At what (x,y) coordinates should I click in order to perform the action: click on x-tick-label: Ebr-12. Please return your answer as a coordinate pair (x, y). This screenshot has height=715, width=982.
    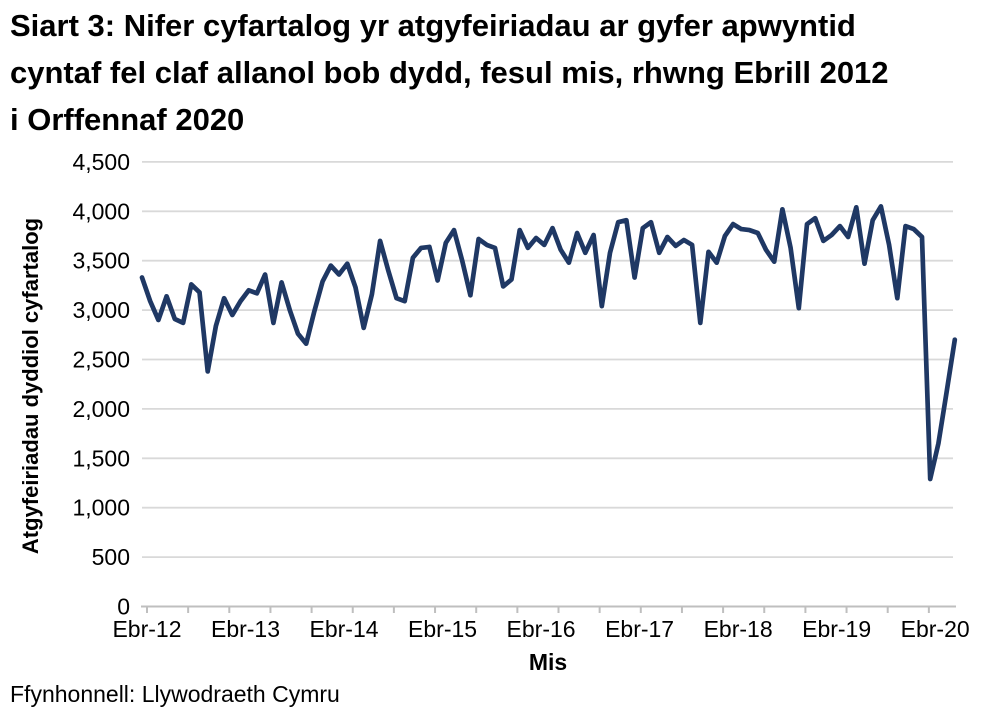
    Looking at the image, I should click on (146, 629).